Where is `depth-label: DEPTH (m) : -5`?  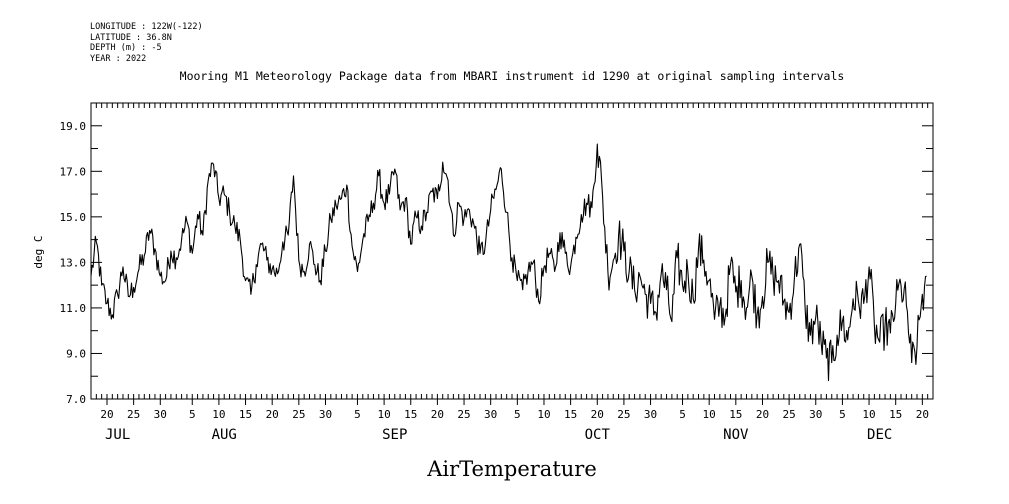
depth-label: DEPTH (m) : -5 is located at coordinates (126, 48).